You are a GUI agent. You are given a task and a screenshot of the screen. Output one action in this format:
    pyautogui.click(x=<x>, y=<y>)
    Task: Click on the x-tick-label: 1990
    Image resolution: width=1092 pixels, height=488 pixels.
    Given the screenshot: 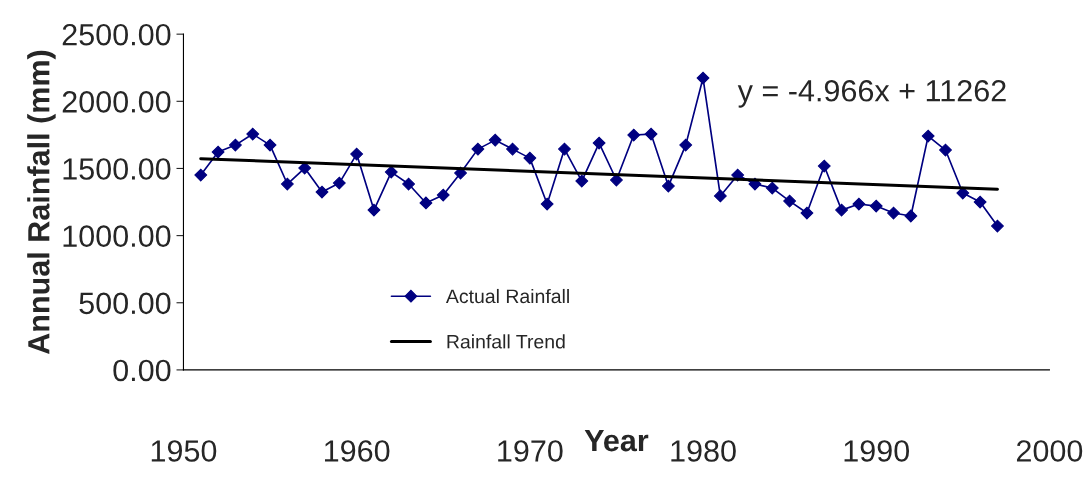 What is the action you would take?
    pyautogui.click(x=877, y=451)
    